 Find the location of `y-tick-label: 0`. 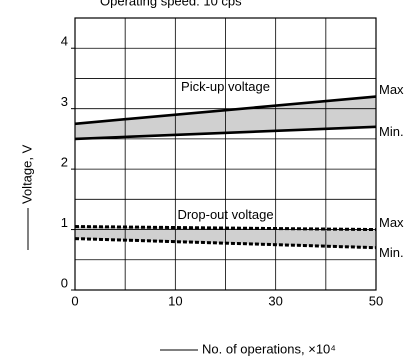

y-tick-label: 0 is located at coordinates (64, 282).